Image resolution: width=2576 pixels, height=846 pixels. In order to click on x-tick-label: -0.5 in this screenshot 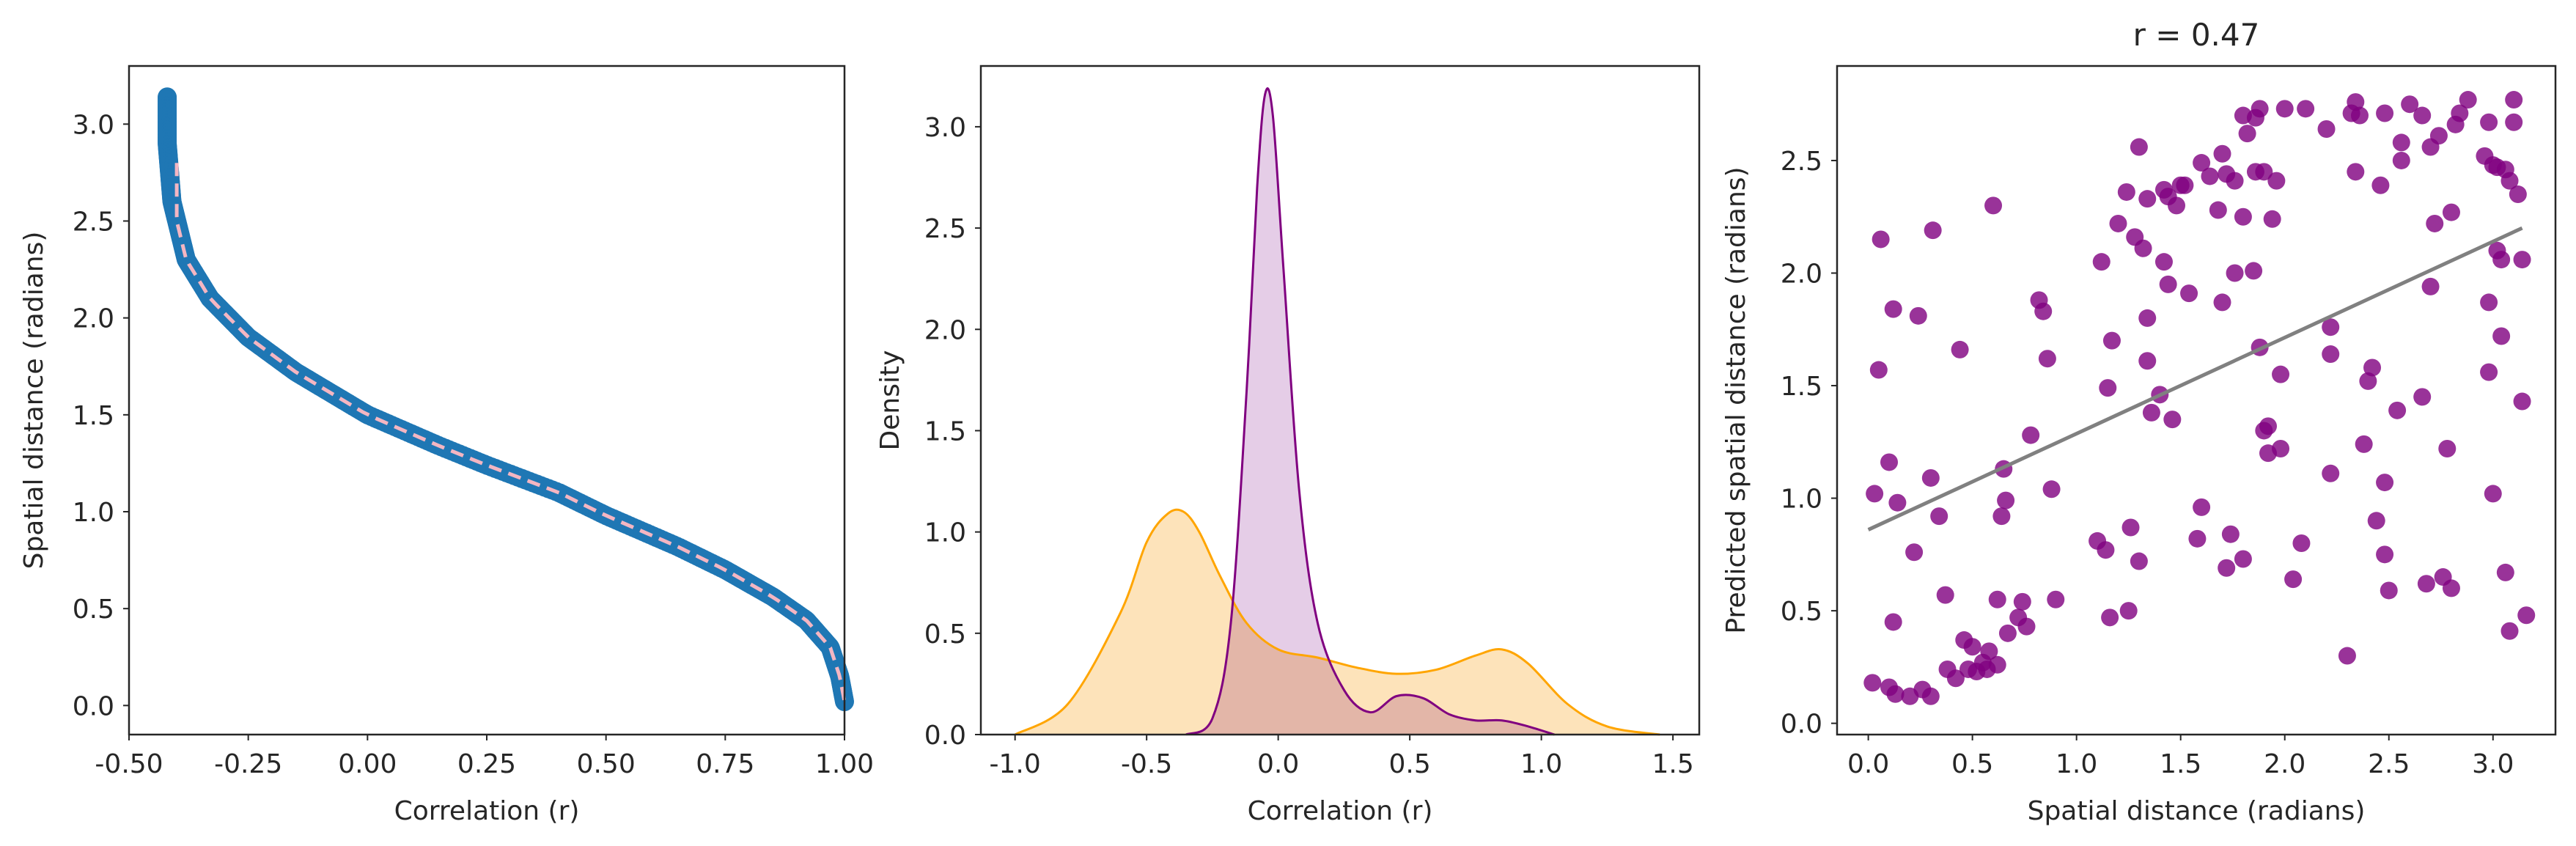, I will do `click(1146, 764)`.